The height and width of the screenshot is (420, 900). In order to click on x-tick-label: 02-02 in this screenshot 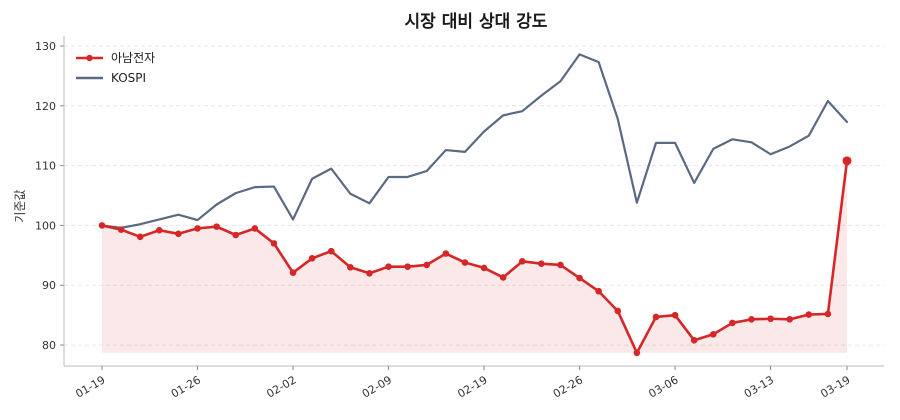, I will do `click(281, 386)`.